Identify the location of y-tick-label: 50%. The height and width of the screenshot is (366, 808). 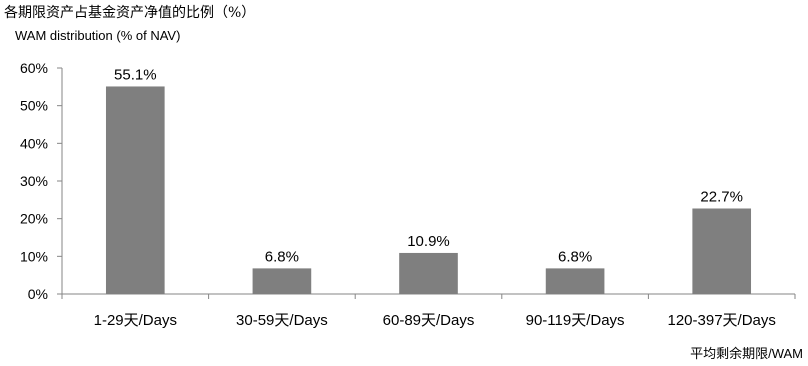
(34, 106).